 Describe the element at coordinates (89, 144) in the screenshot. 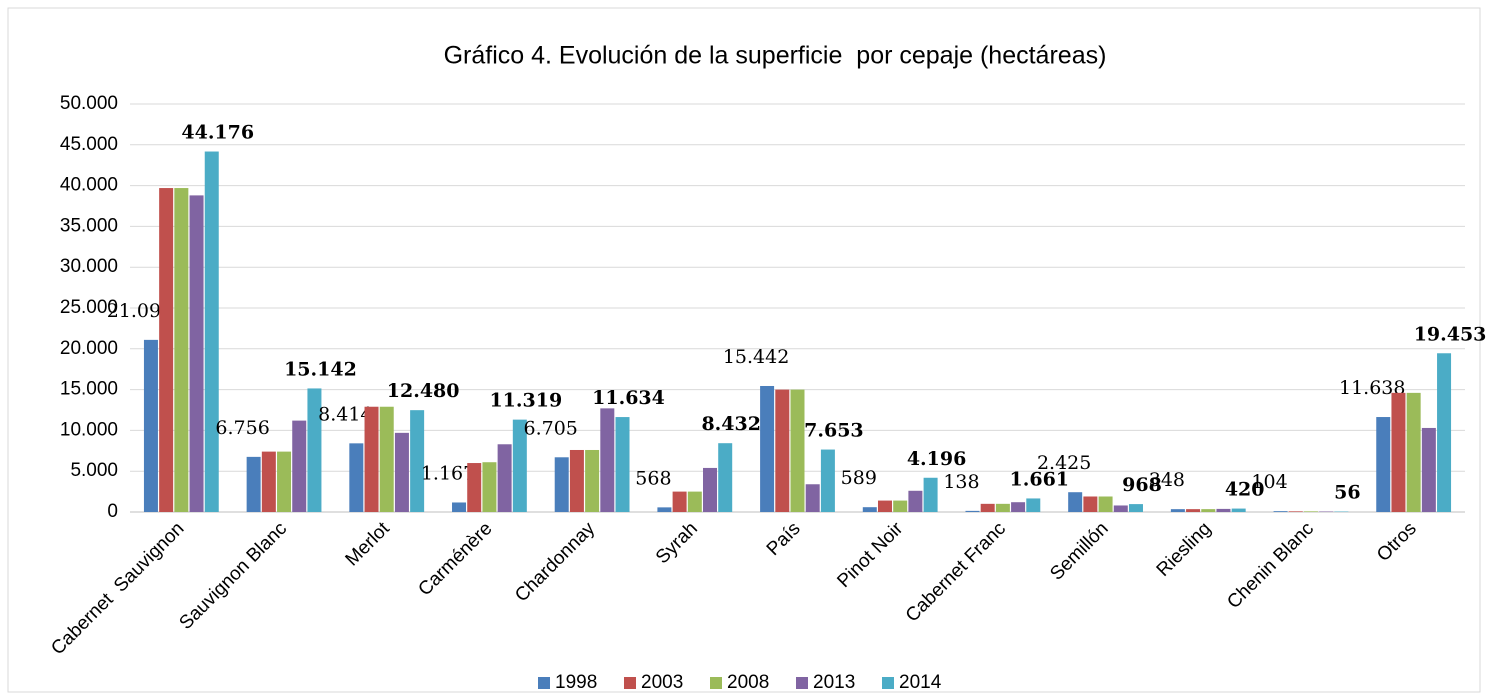

I see `y-tick-label: 45.000` at that location.